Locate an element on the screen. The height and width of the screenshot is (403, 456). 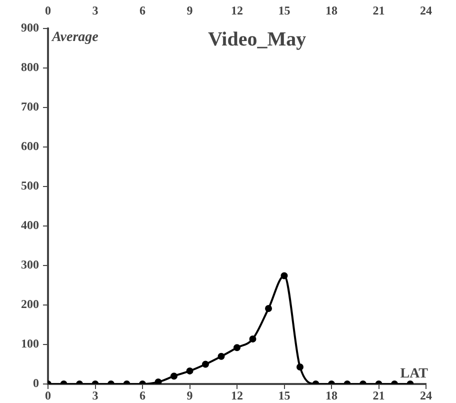
y-tick-label: 700 is located at coordinates (30, 107).